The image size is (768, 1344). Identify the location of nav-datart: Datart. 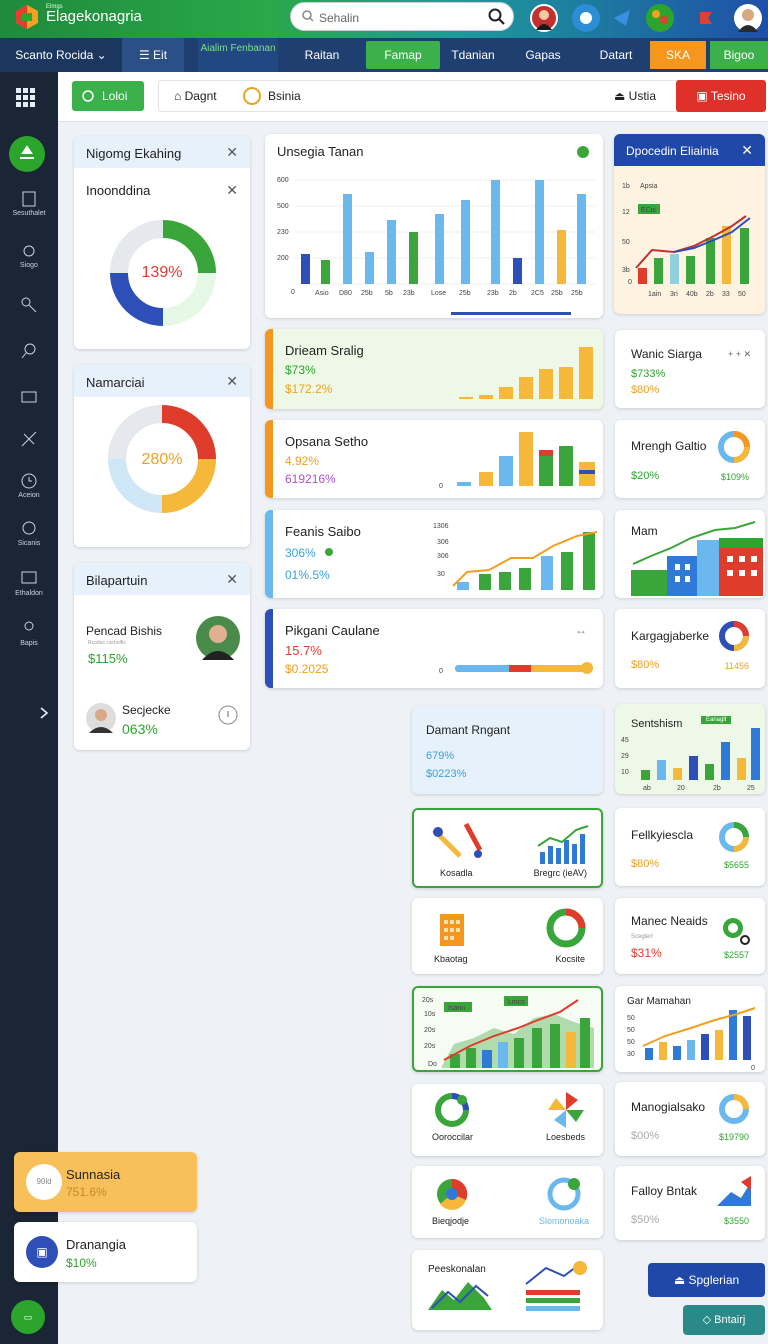
(616, 55).